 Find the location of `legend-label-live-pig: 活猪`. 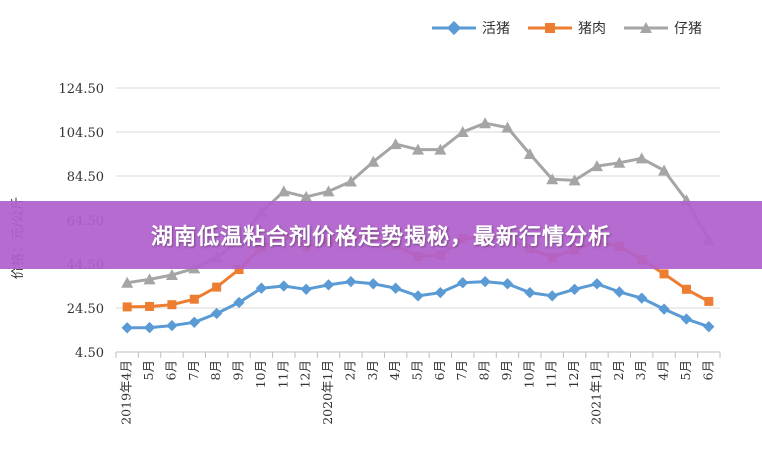

legend-label-live-pig: 活猪 is located at coordinates (496, 29).